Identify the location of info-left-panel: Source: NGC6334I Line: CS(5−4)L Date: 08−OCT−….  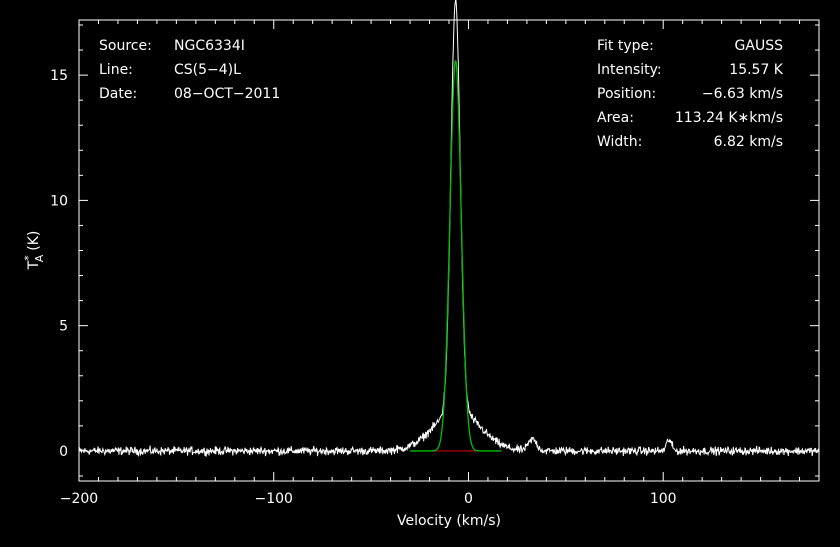
(189, 70).